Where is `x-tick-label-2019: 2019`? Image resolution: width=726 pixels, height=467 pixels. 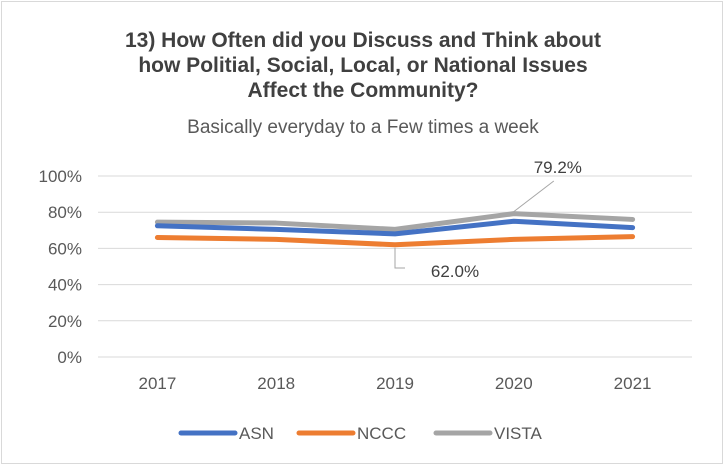
x-tick-label-2019: 2019 is located at coordinates (395, 383).